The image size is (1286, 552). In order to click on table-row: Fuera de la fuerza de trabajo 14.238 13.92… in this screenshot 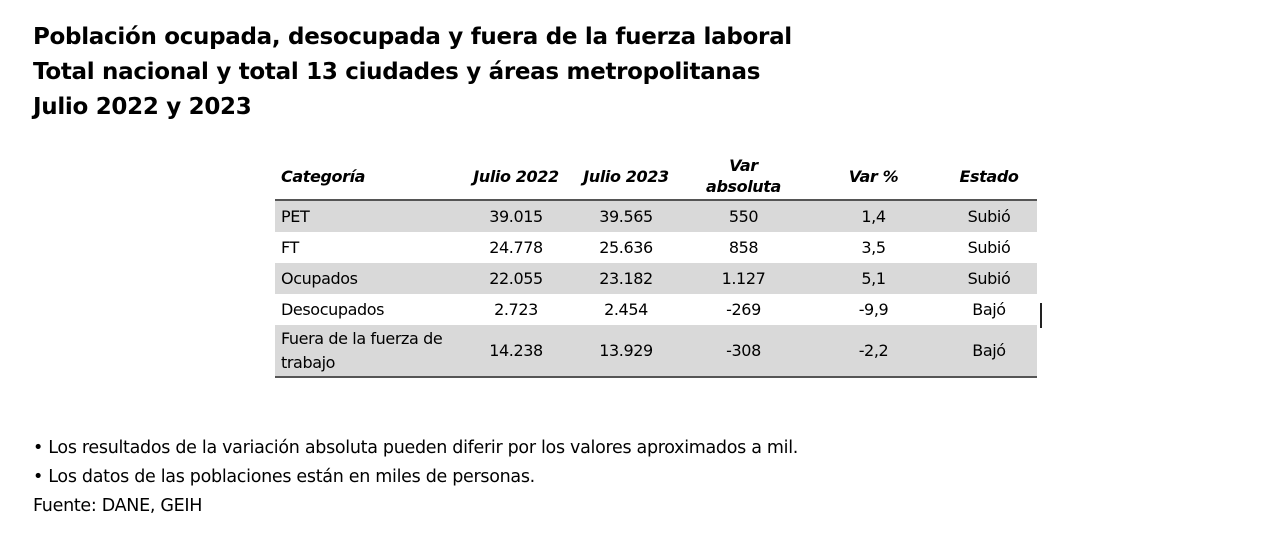, I will do `click(656, 351)`.